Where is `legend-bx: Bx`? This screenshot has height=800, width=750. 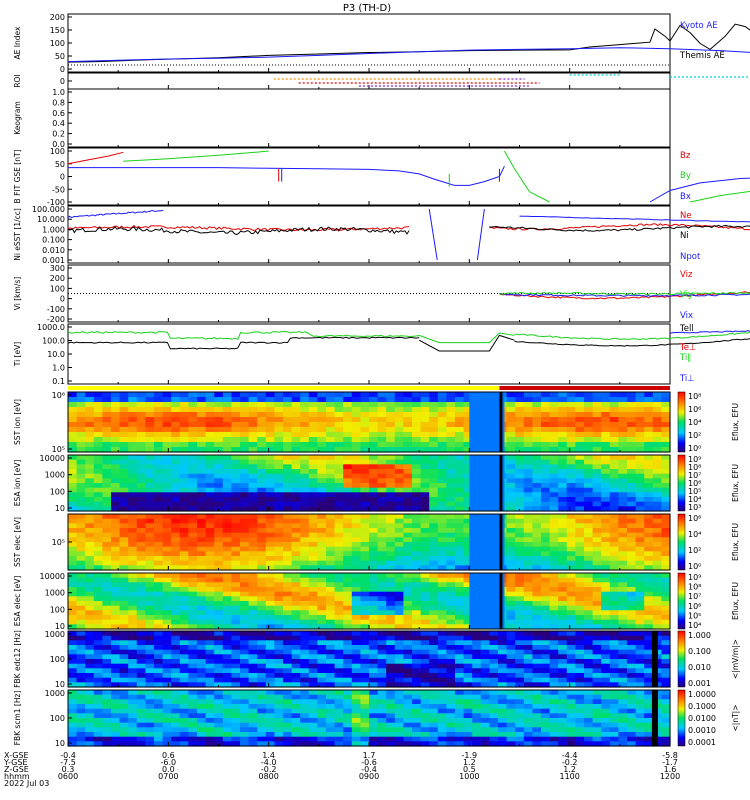
legend-bx: Bx is located at coordinates (685, 197).